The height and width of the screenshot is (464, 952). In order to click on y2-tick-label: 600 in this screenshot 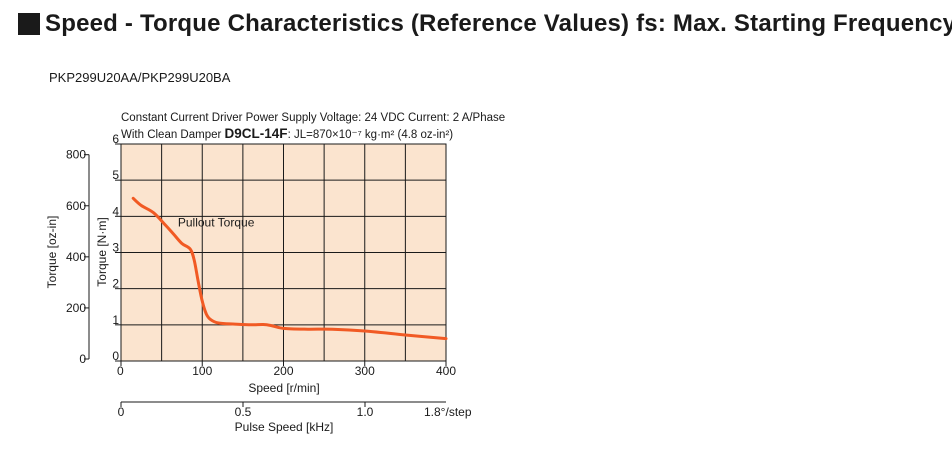, I will do `click(76, 206)`.